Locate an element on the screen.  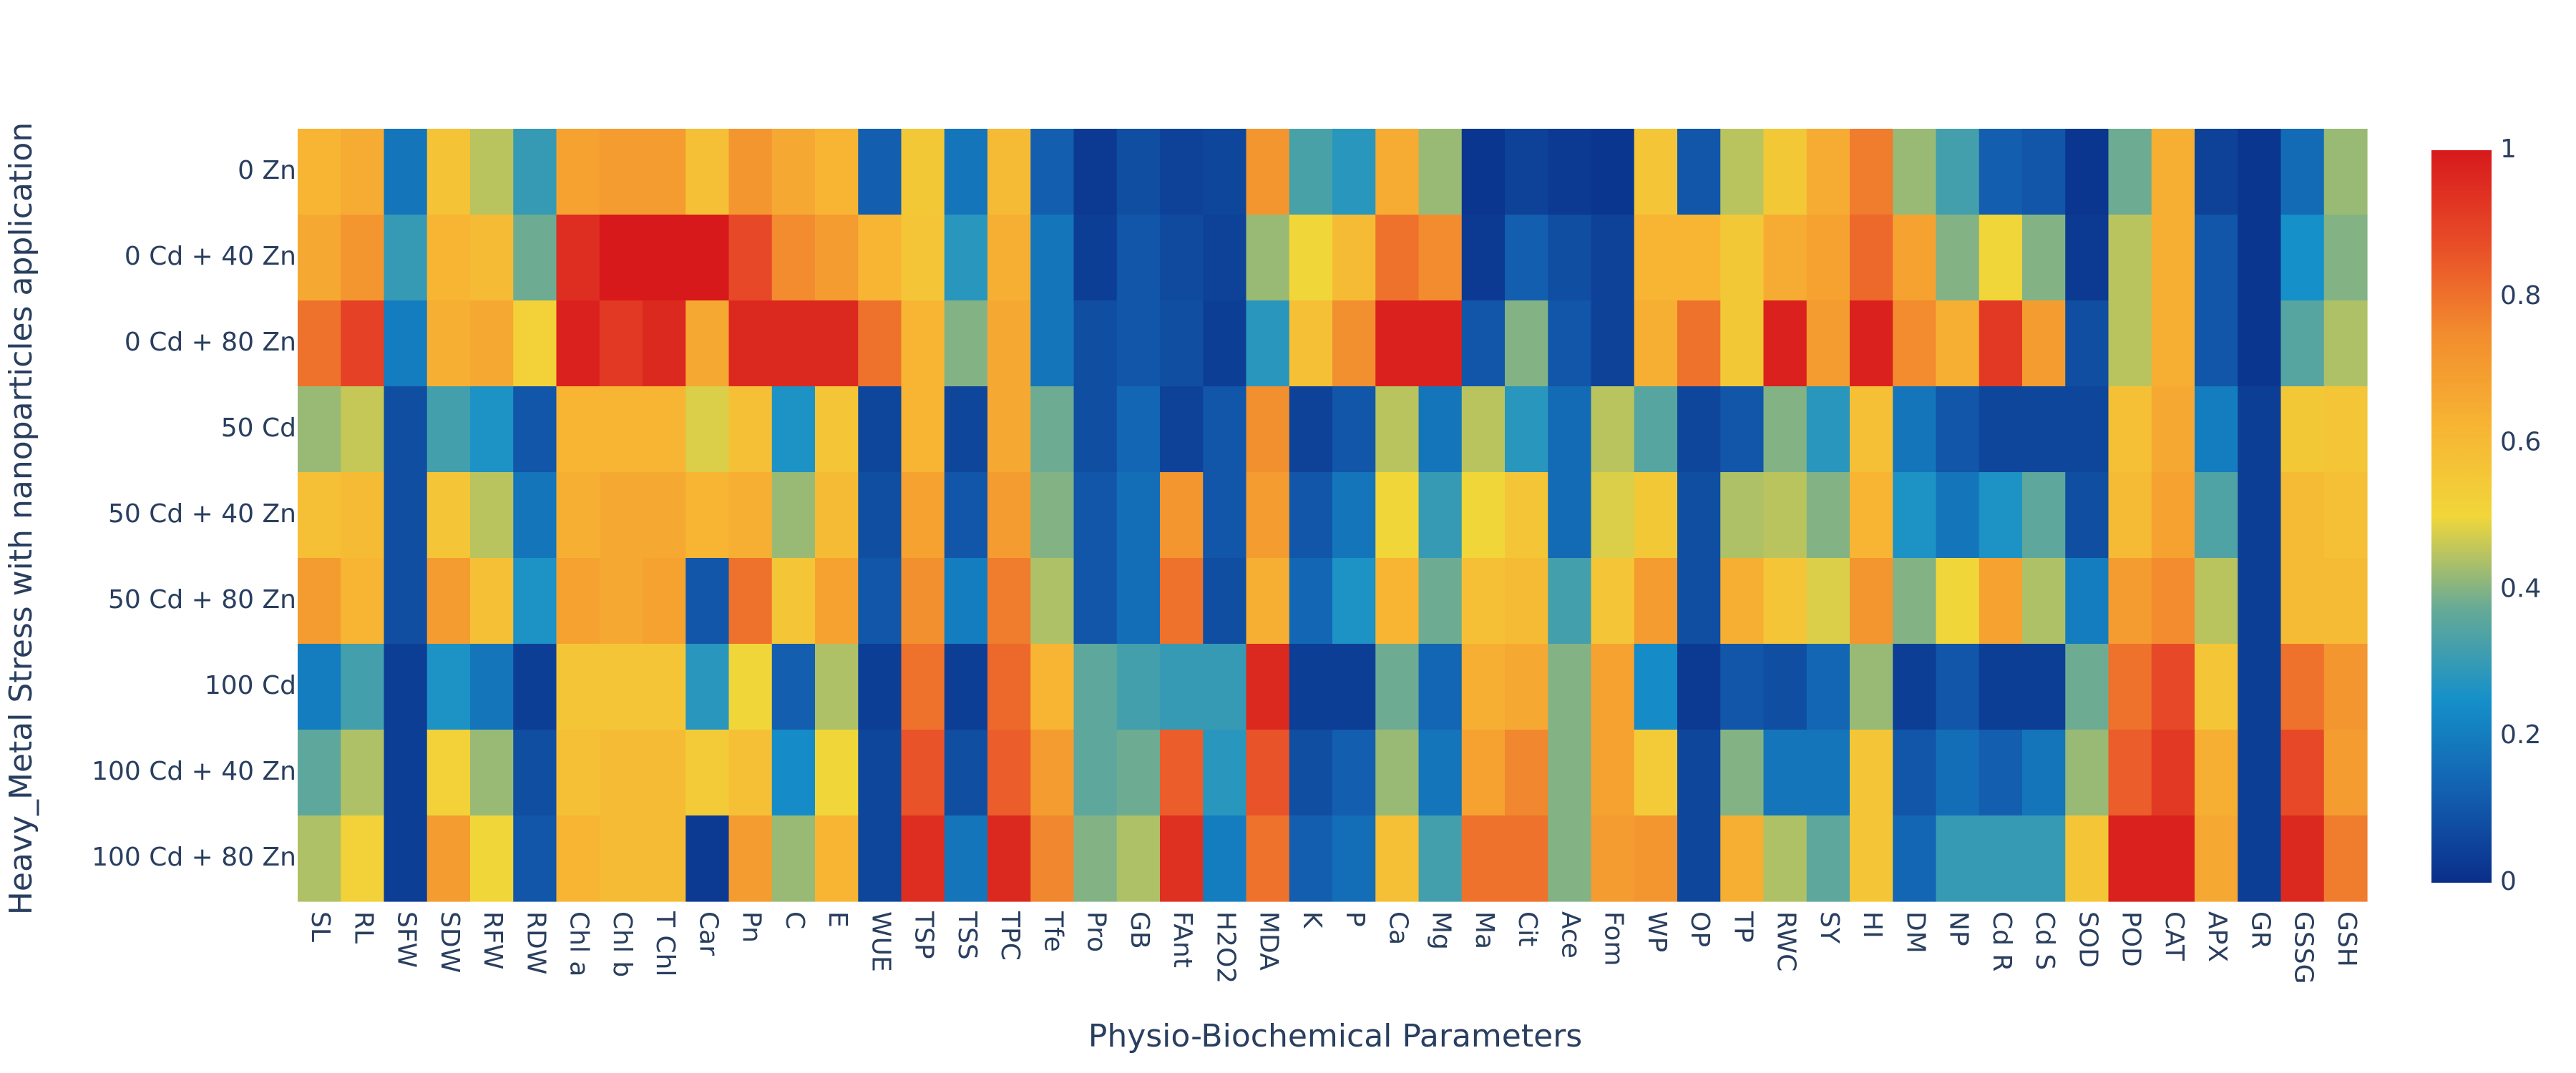
y-tick-label: 0 Cd + 40 Zn is located at coordinates (210, 256).